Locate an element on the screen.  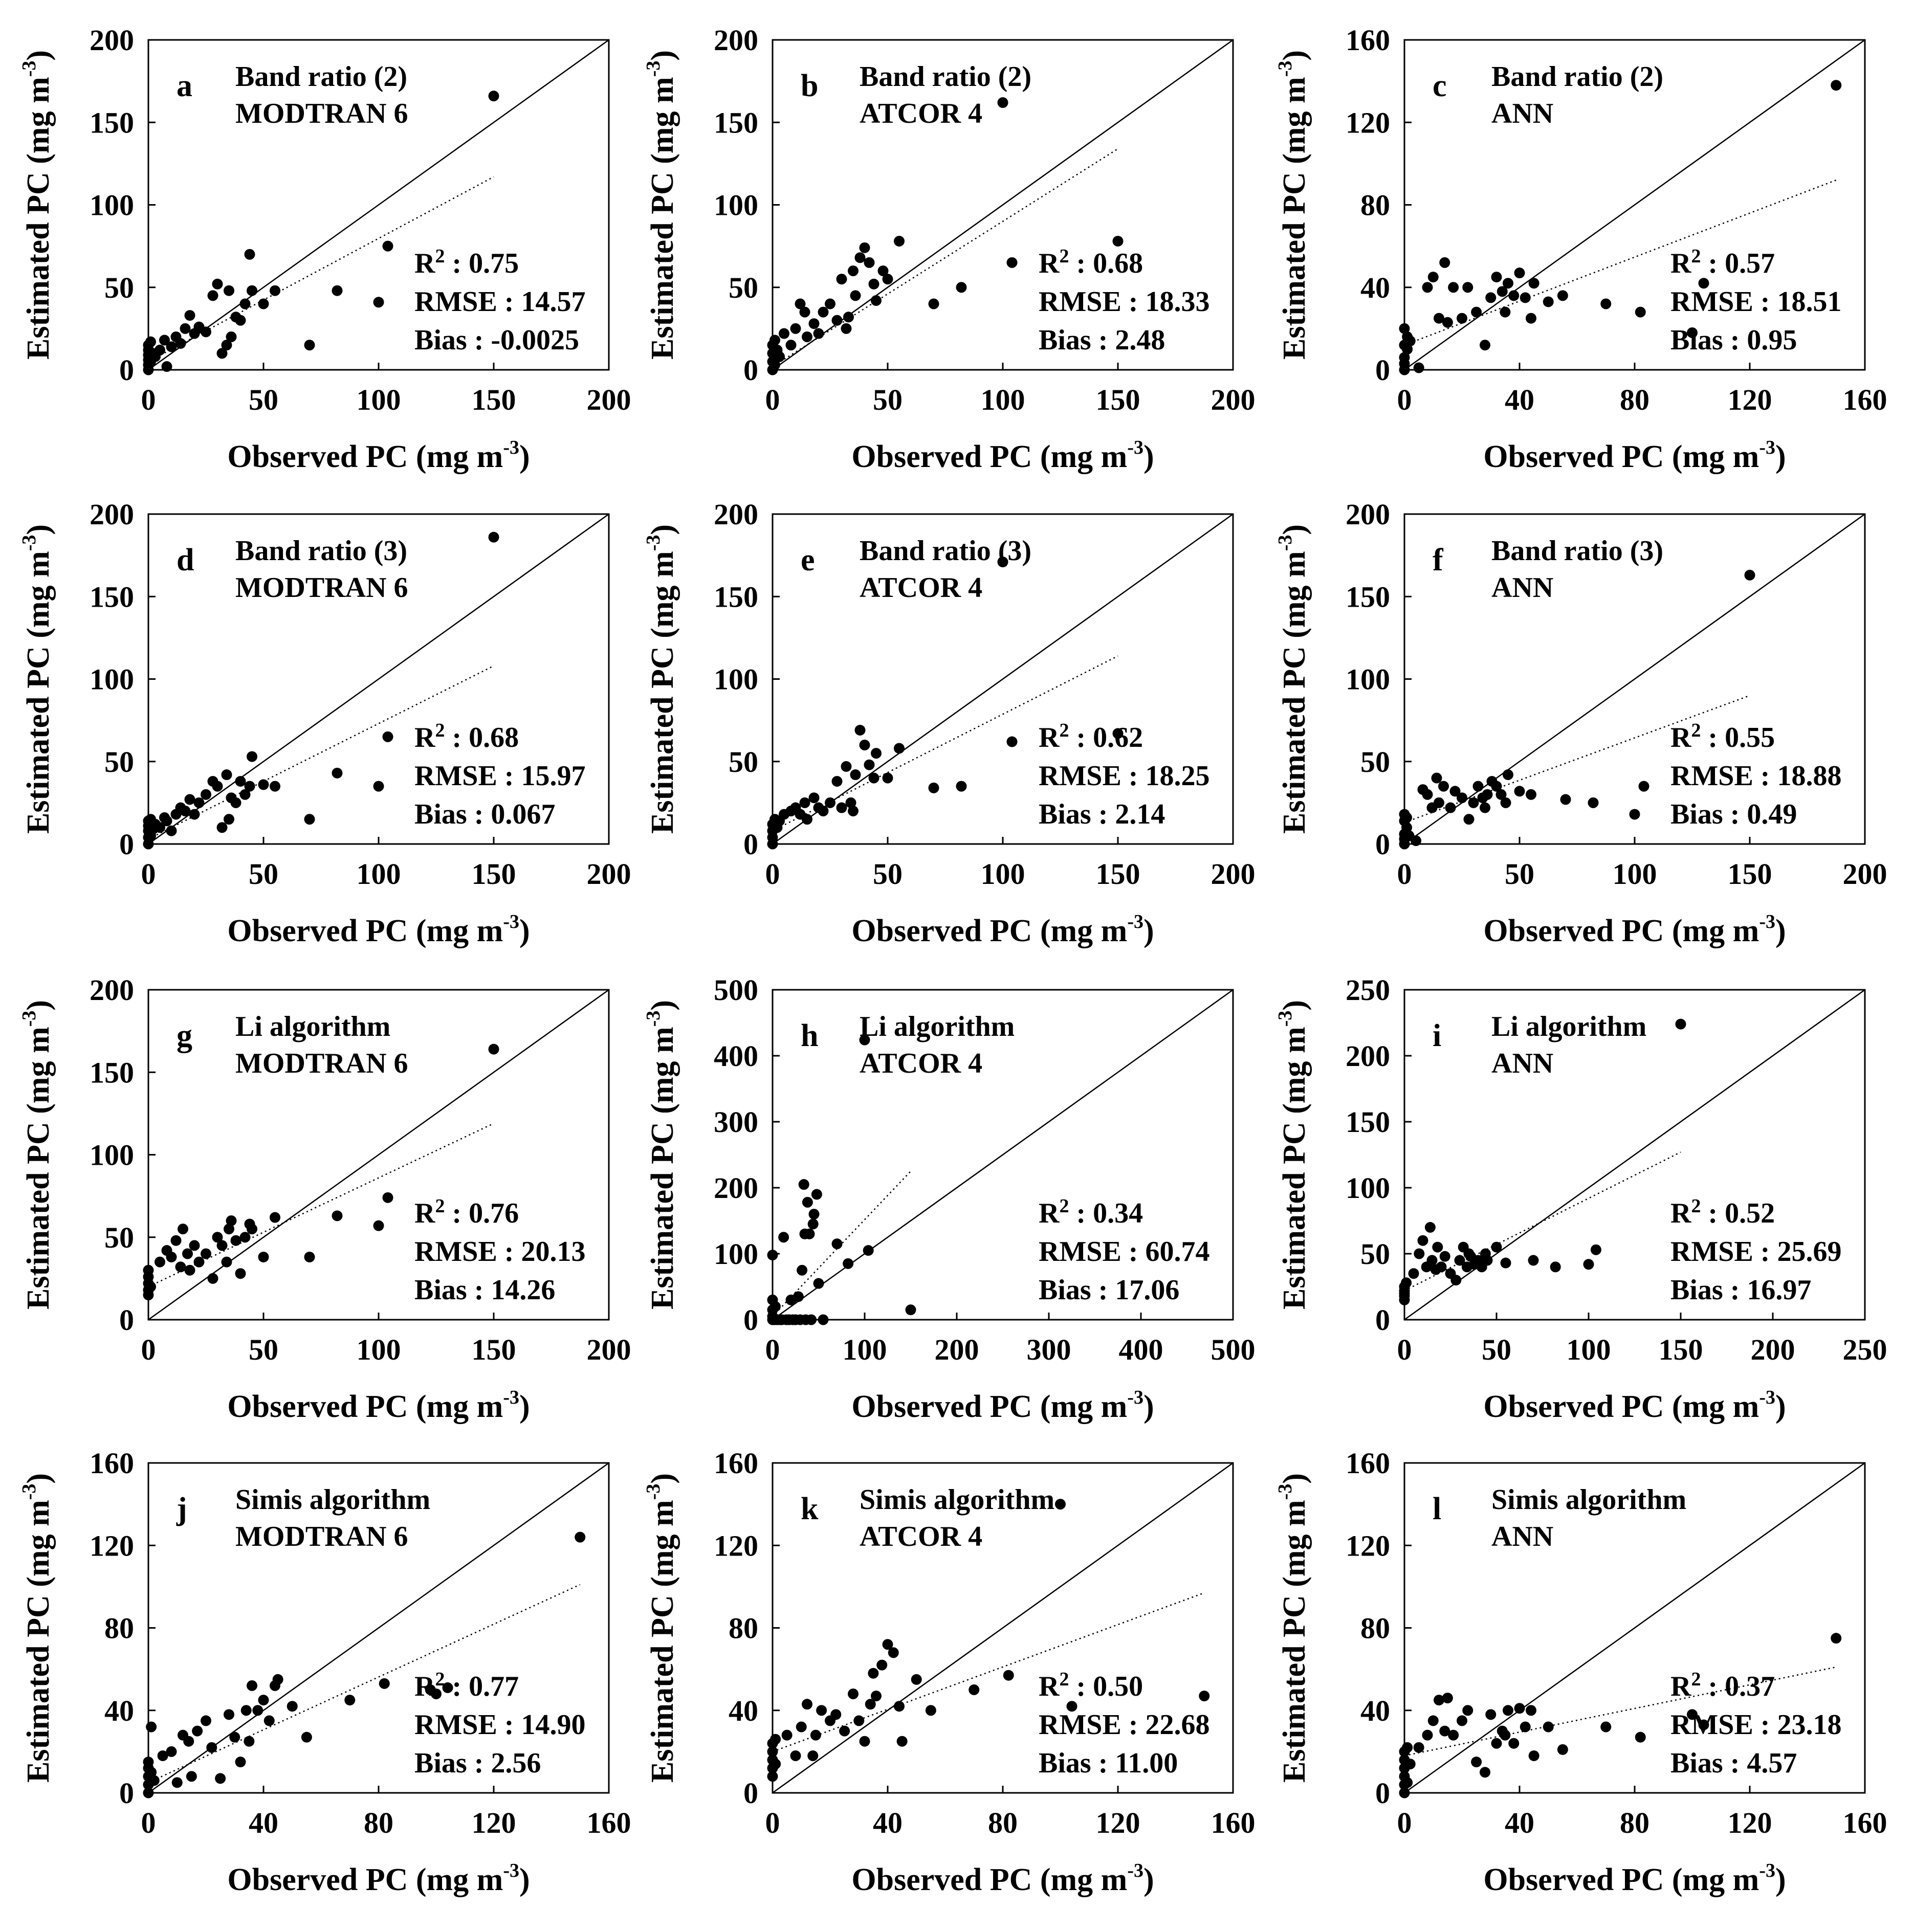
y-tick-label: 500 is located at coordinates (736, 990).